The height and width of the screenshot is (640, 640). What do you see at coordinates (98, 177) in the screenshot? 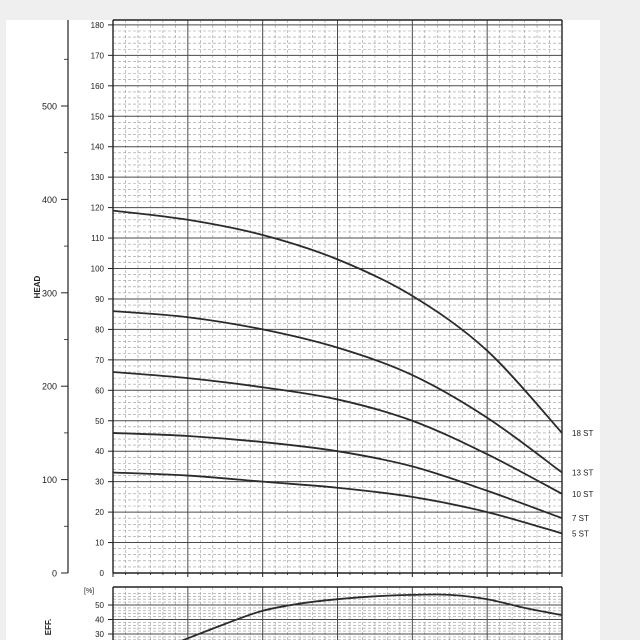
I see `right-tick-label: 130` at bounding box center [98, 177].